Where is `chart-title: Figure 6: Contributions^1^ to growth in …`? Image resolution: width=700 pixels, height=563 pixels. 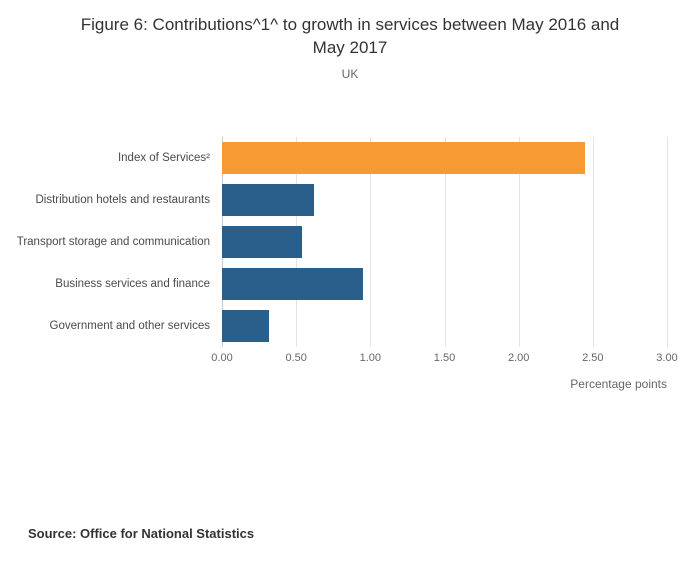 chart-title: Figure 6: Contributions^1^ to growth in … is located at coordinates (350, 37).